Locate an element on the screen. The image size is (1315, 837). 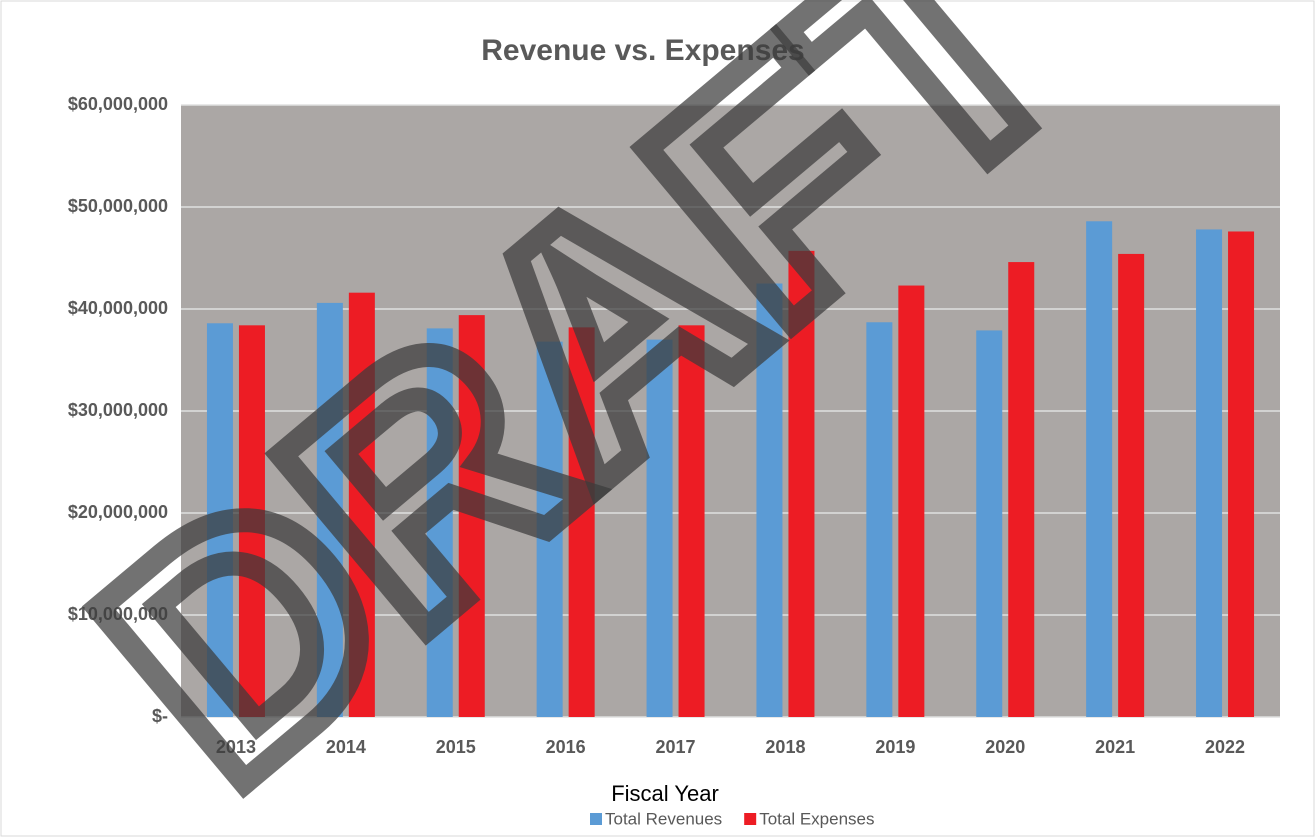
x-tick-label: 2013 is located at coordinates (236, 747).